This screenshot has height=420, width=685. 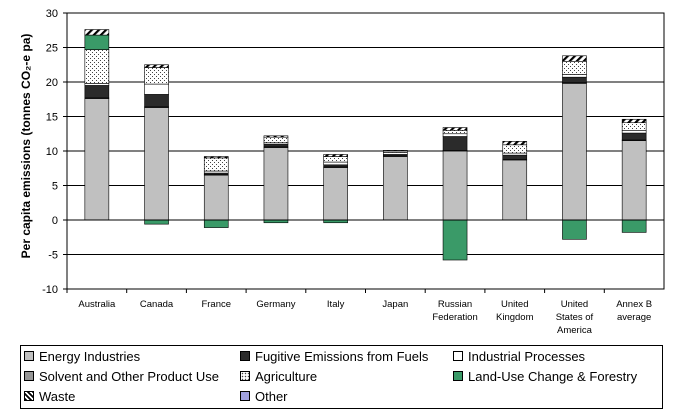 What do you see at coordinates (527, 356) in the screenshot?
I see `legend-label: Industrial Processes` at bounding box center [527, 356].